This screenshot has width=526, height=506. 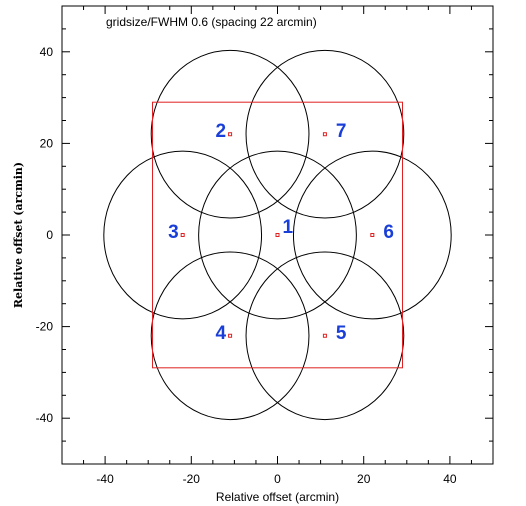 I want to click on plot-title: gridsize/FWHM 0.6 (spacing 22 arcmin), so click(x=211, y=22).